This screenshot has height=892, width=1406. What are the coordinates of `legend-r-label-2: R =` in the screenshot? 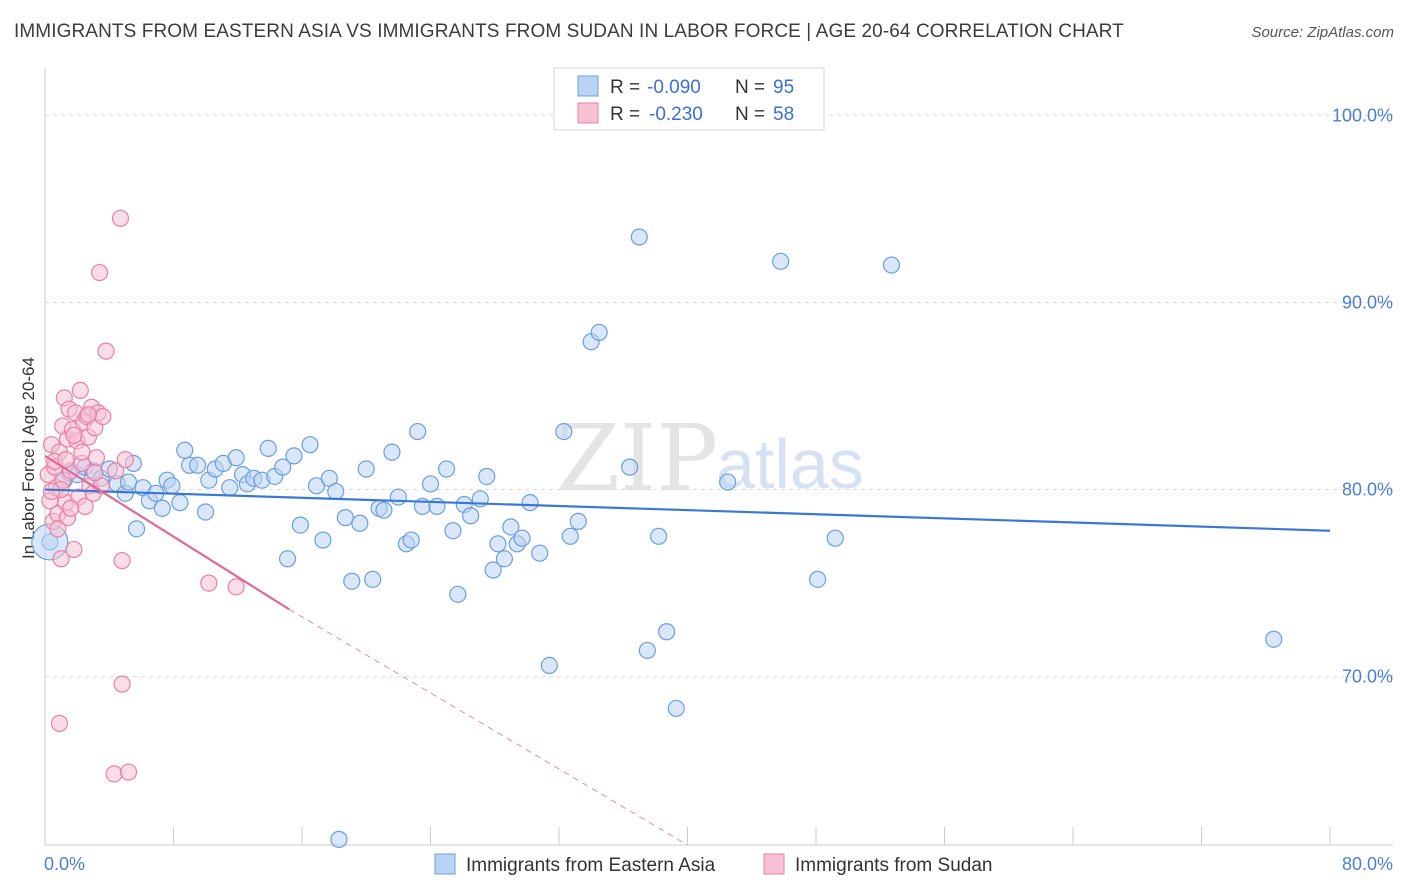 It's located at (625, 114).